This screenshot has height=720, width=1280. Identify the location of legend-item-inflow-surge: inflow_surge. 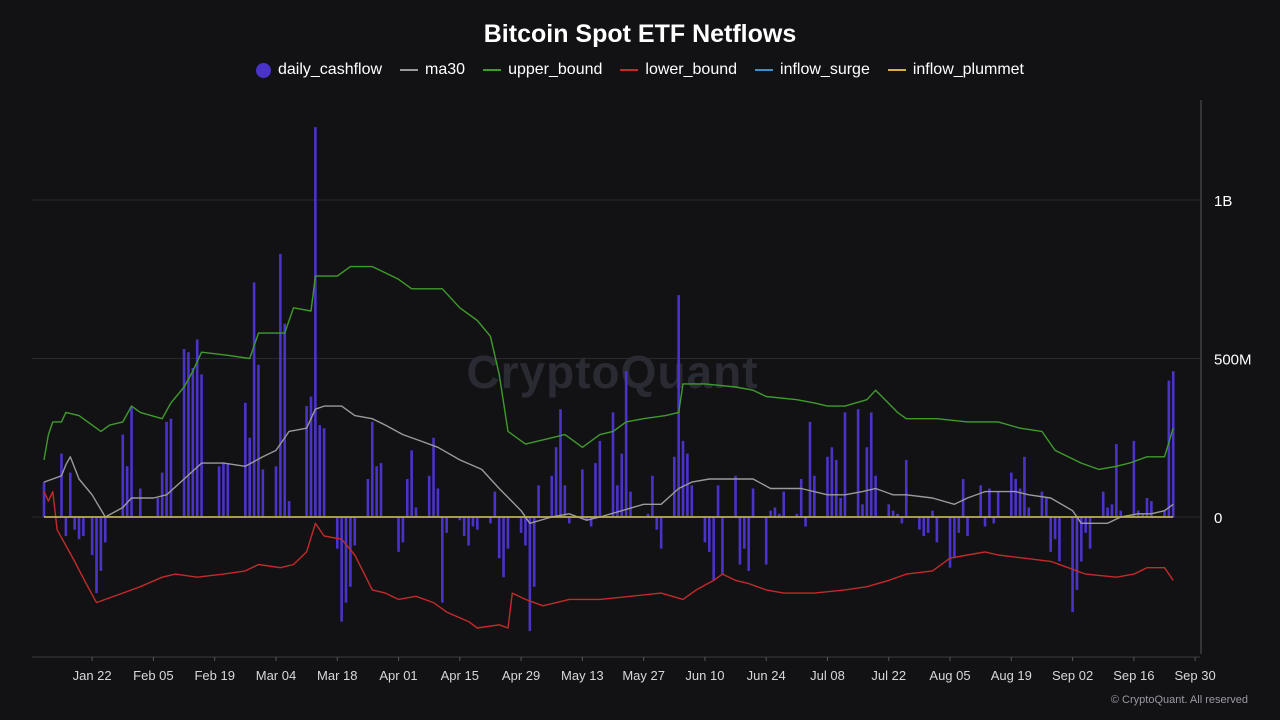
(812, 70).